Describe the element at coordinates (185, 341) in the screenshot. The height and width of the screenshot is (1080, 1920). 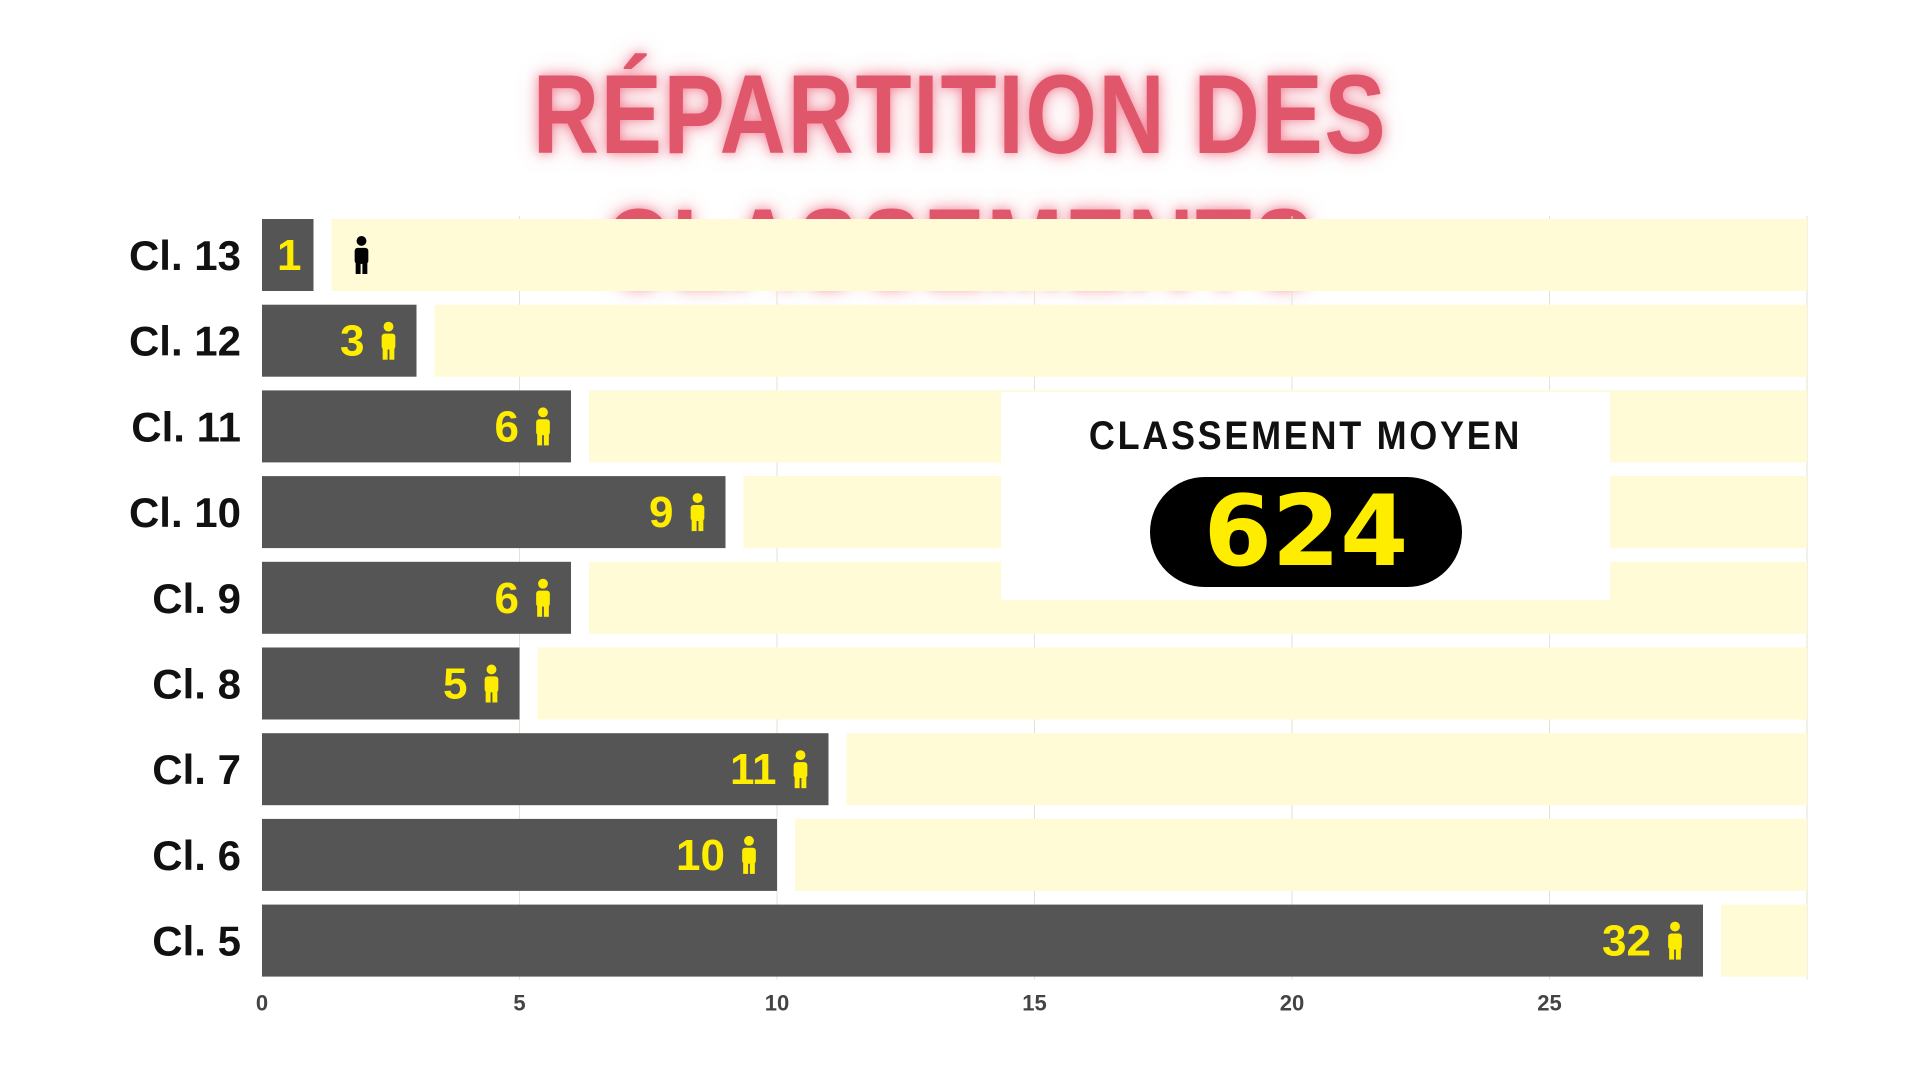
I see `category-label: Cl. 12` at that location.